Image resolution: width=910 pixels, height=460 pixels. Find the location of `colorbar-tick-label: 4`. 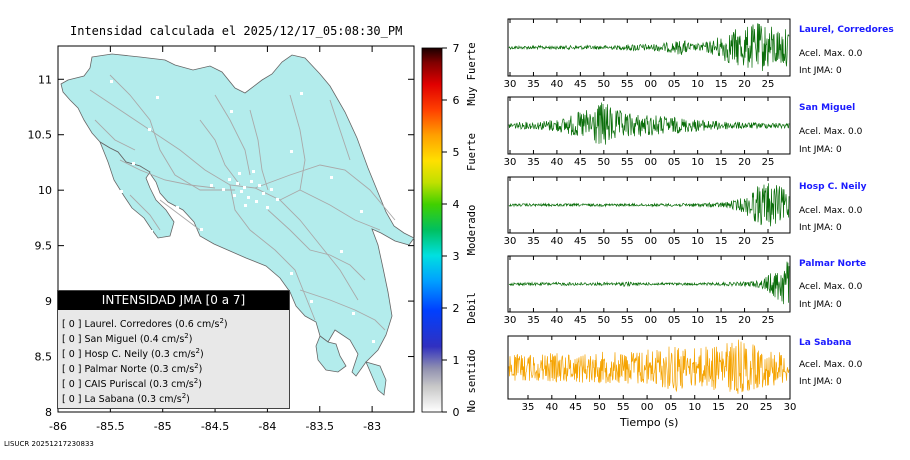

colorbar-tick-label: 4 is located at coordinates (456, 204).